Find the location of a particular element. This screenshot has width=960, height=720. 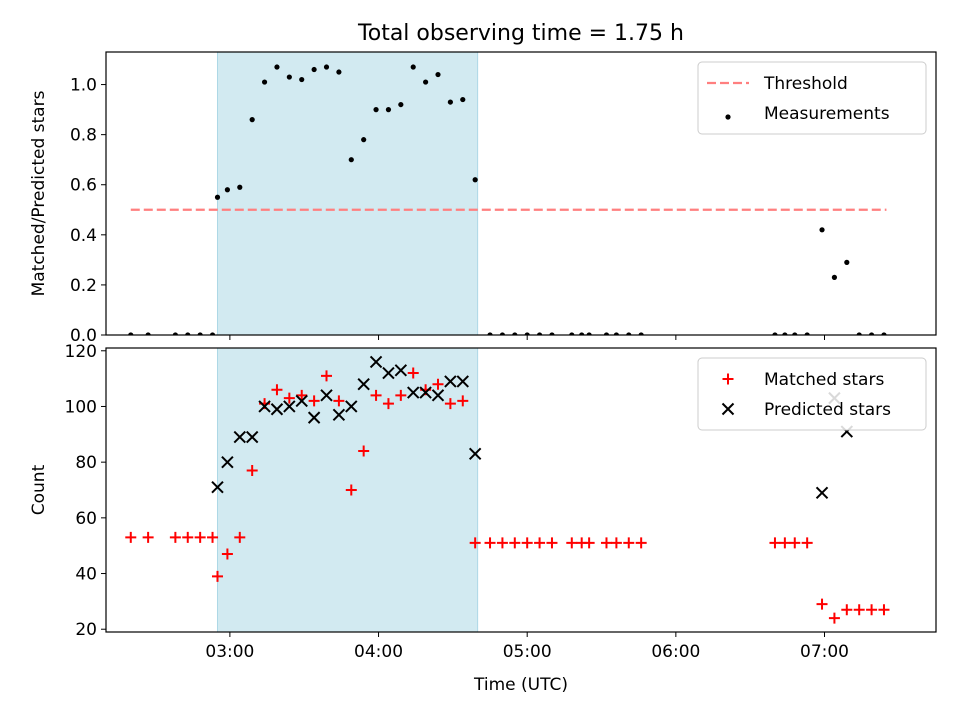

x-tick-label: 05:00 is located at coordinates (527, 652).